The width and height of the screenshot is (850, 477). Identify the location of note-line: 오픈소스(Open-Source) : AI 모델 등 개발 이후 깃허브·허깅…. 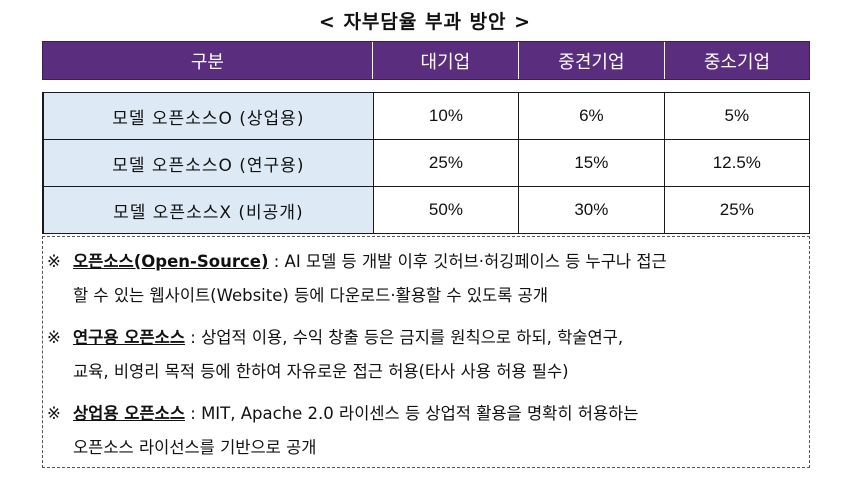
(439, 262).